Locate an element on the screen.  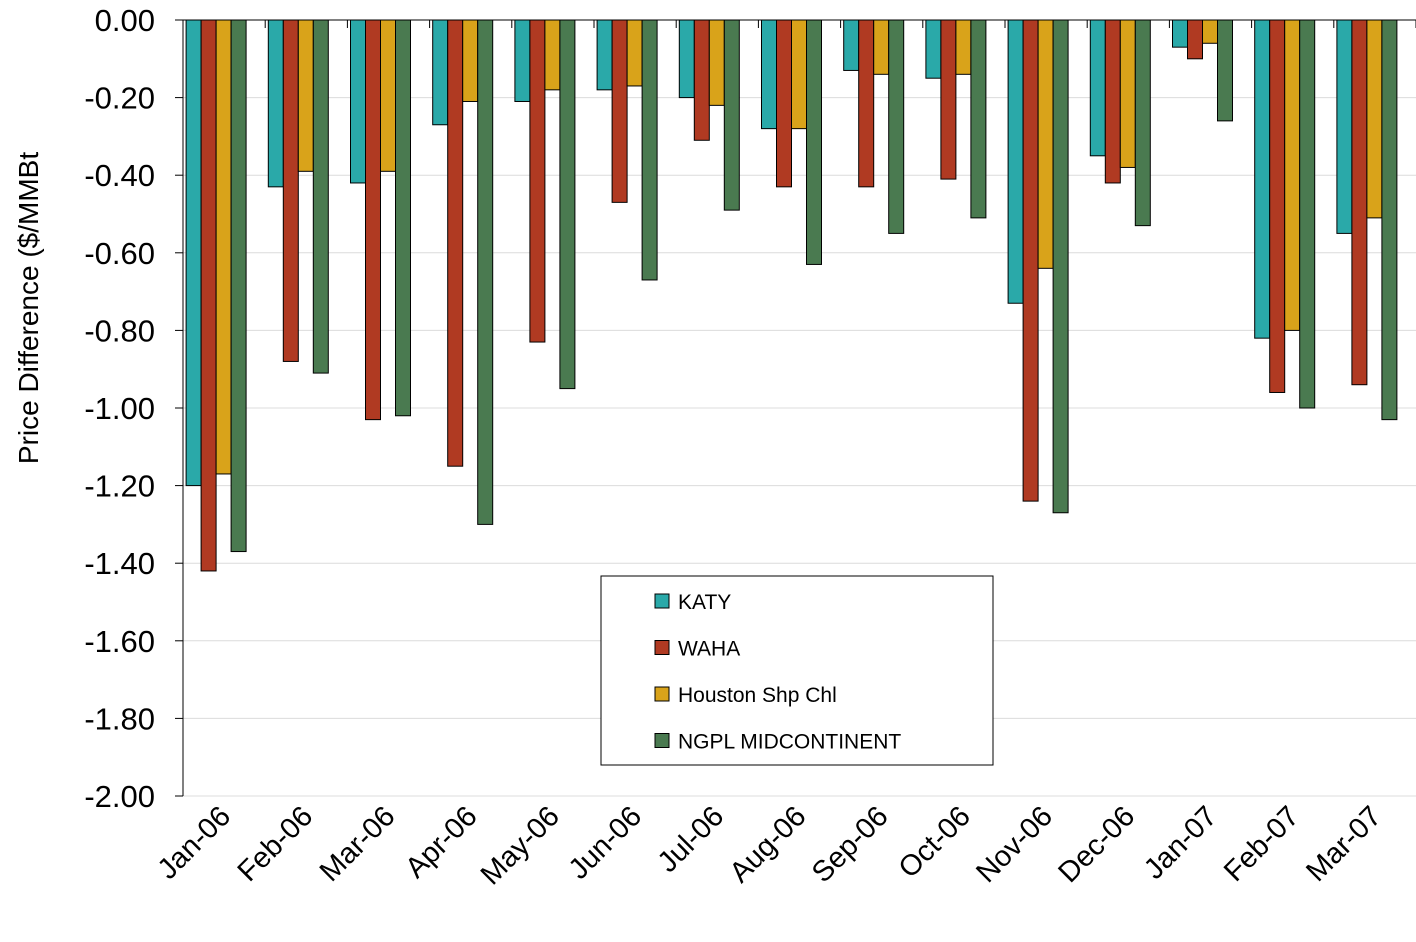
y-tick-label: -0.20 is located at coordinates (119, 98).